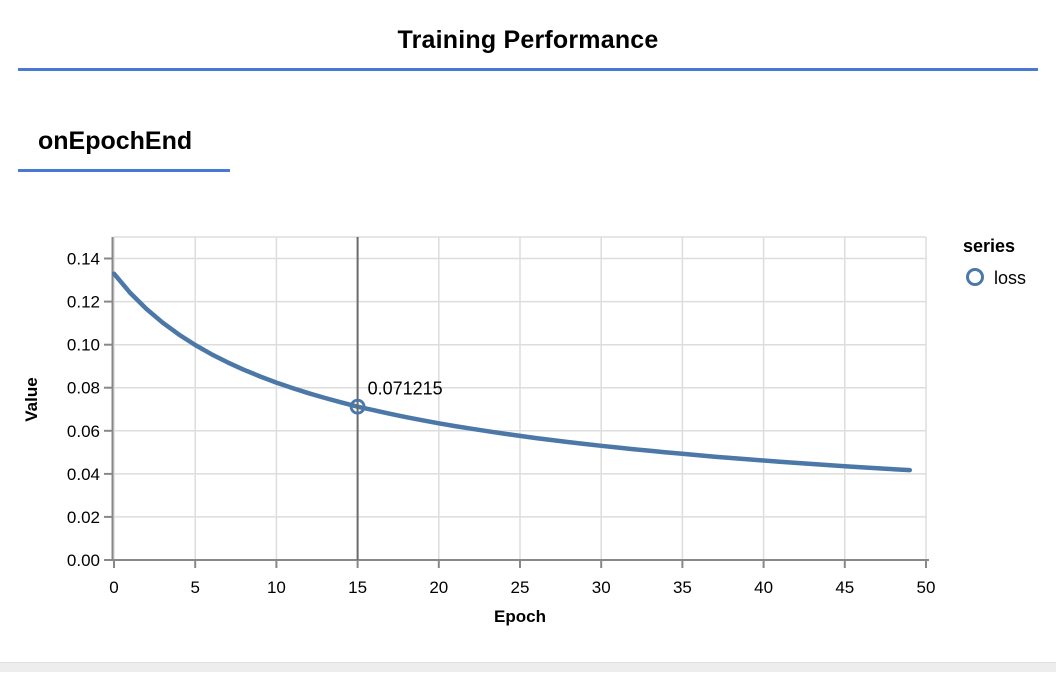  Describe the element at coordinates (1010, 278) in the screenshot. I see `legend-loss-label: loss` at that location.